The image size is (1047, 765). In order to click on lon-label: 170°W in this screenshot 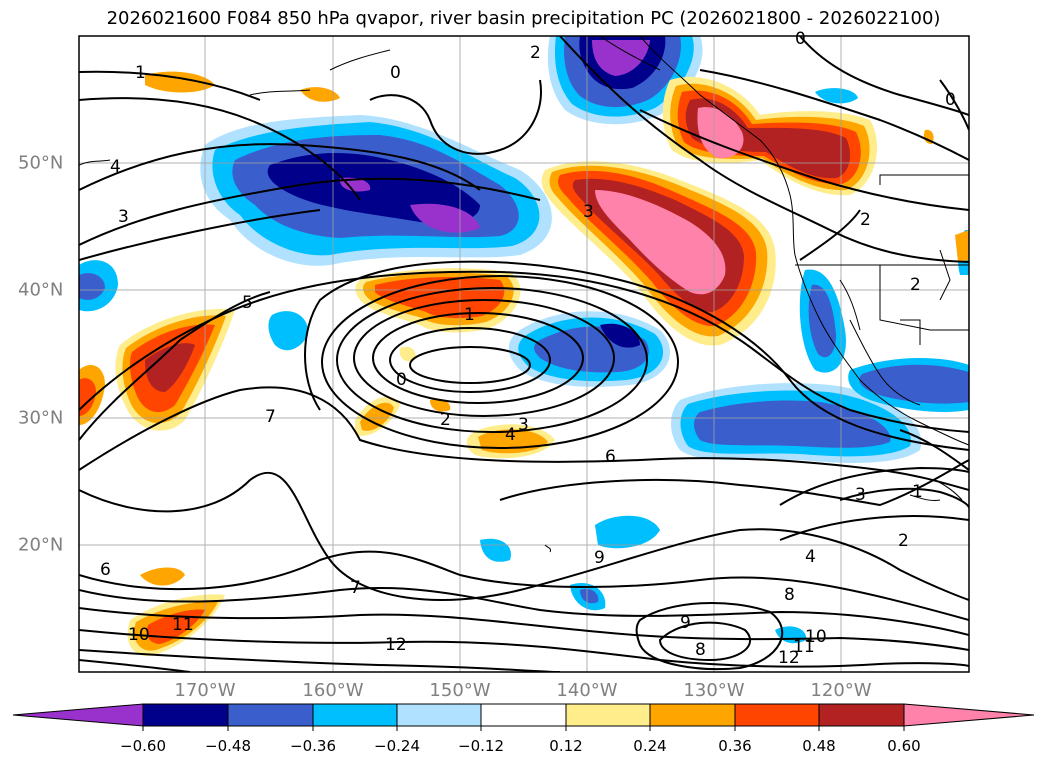, I will do `click(205, 690)`.